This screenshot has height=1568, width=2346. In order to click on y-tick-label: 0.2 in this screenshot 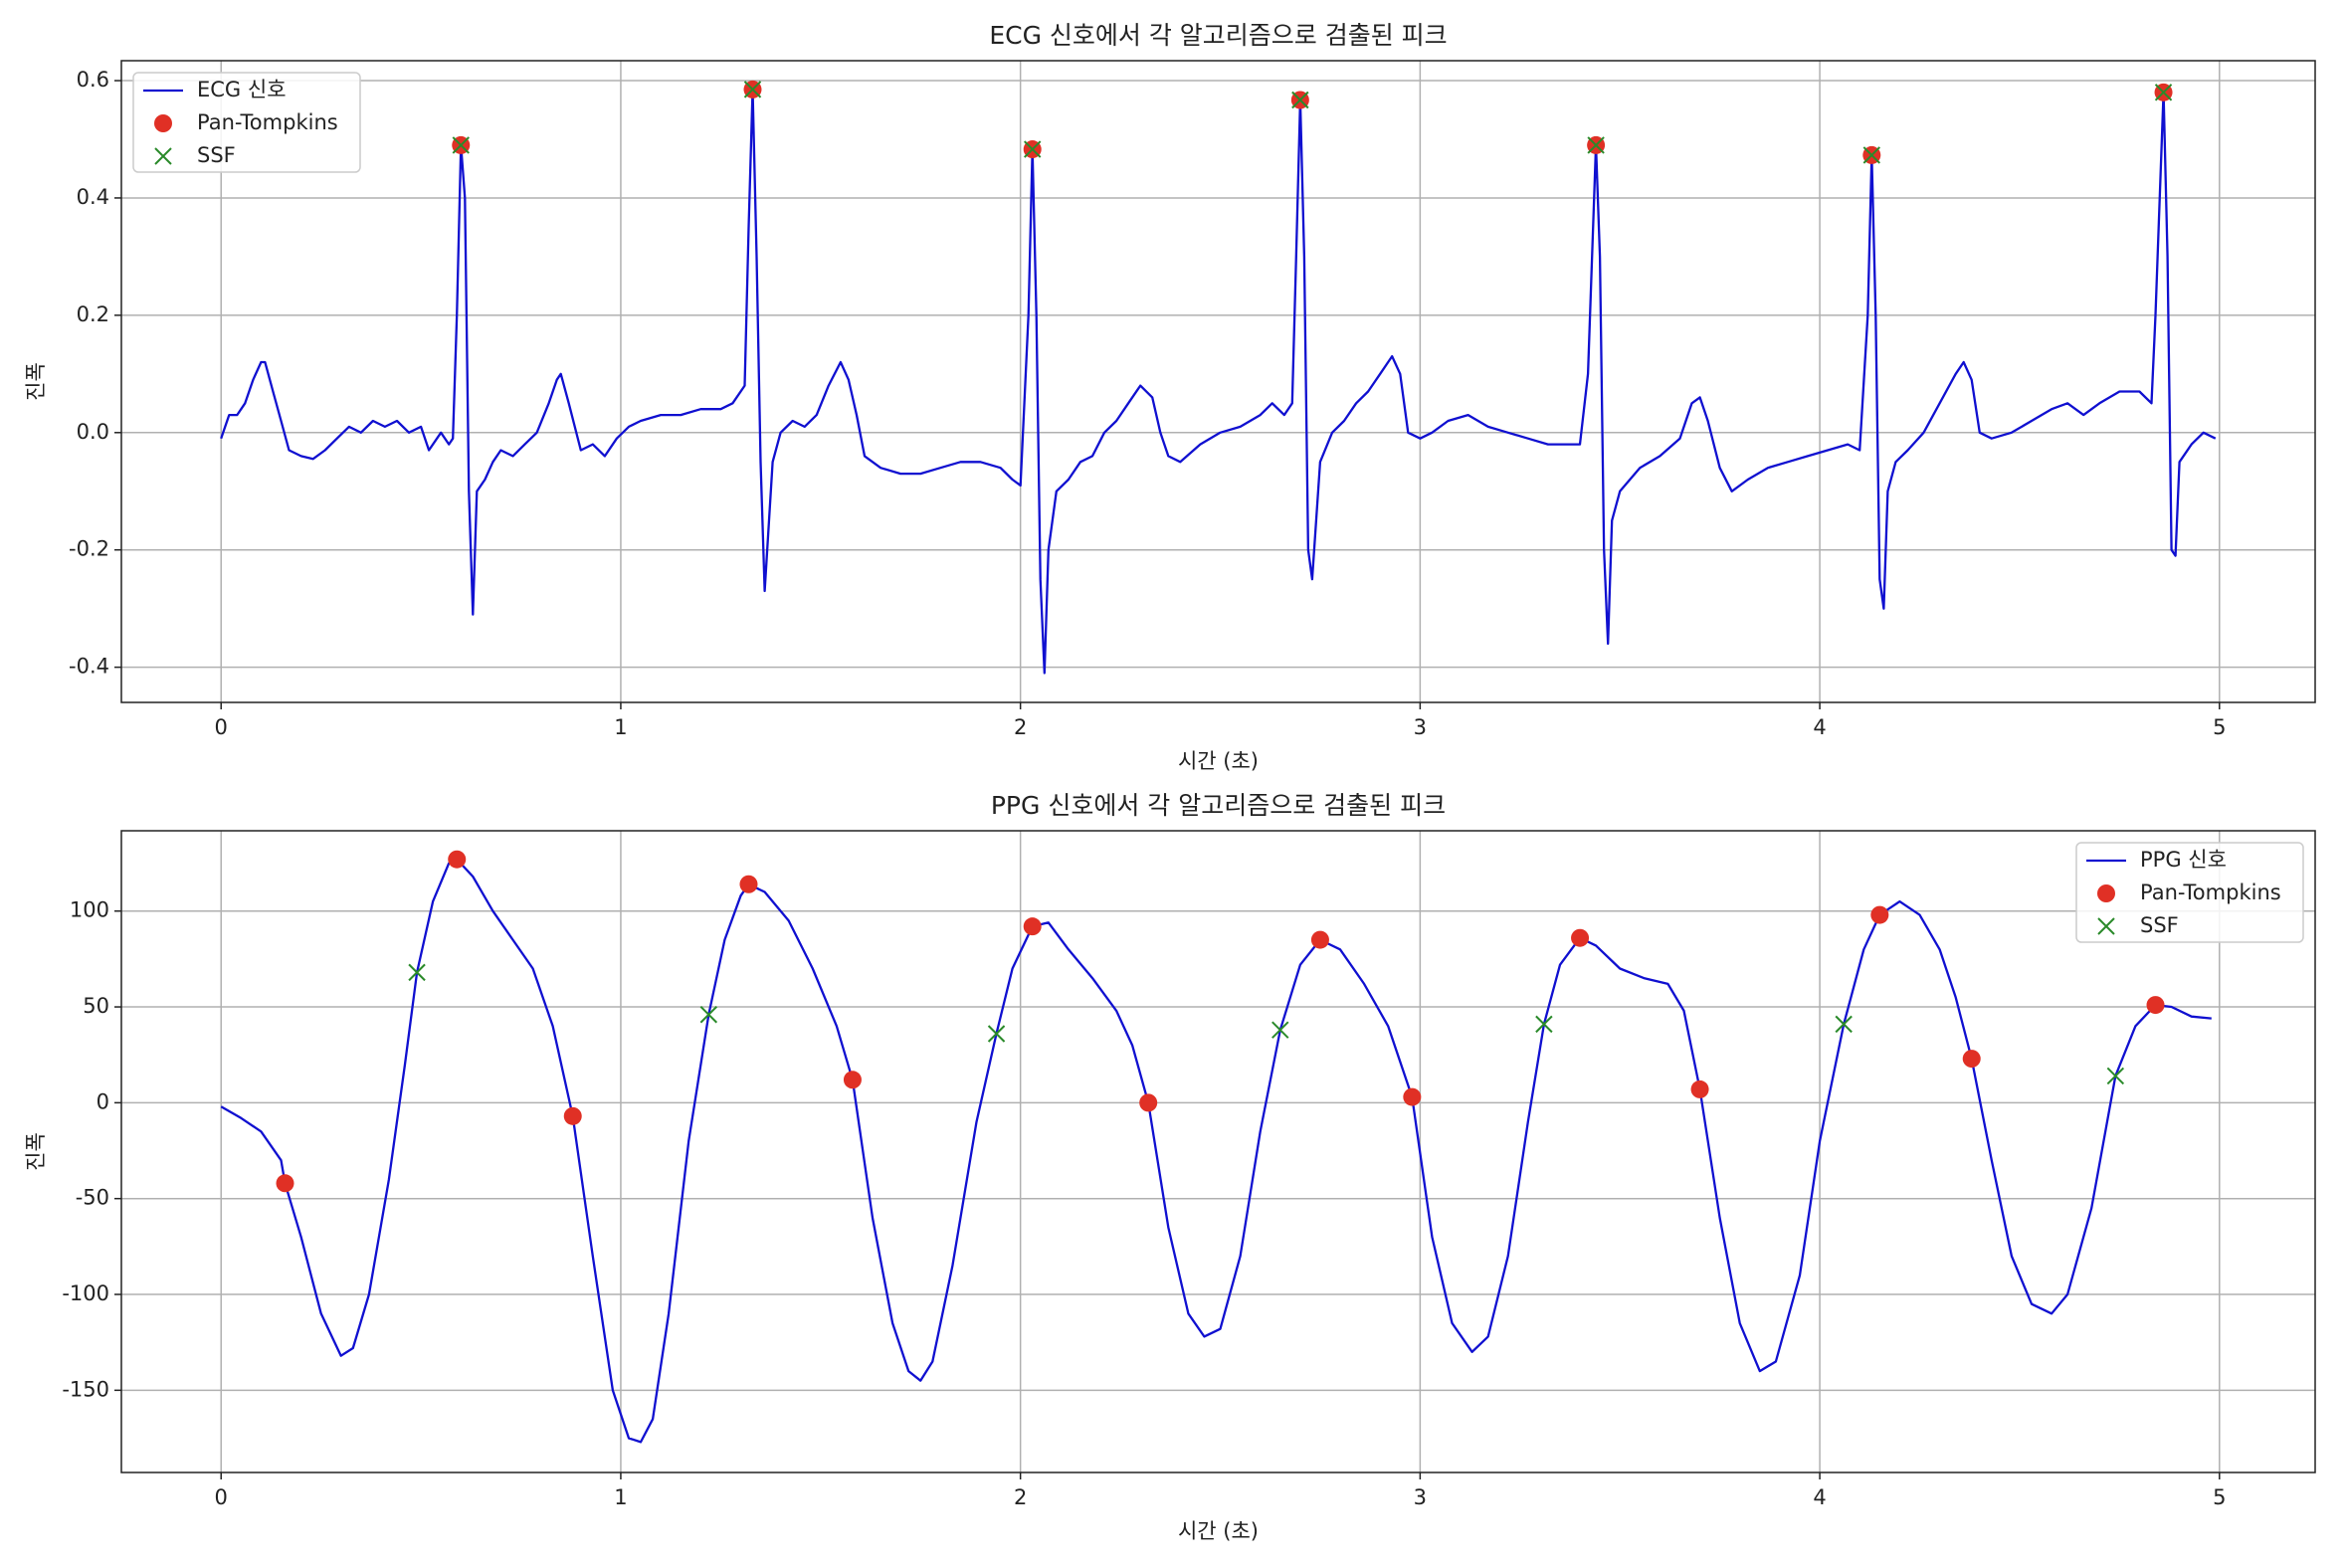, I will do `click(93, 314)`.